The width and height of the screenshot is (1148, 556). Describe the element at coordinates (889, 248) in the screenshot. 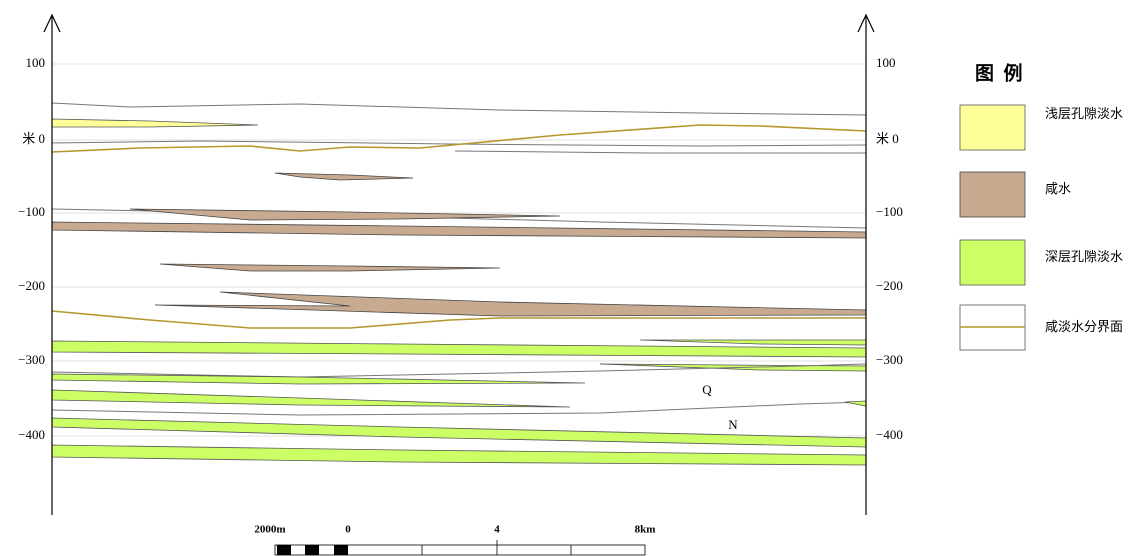

I see `right-ticks: 100 米 0 −100 −200 −300 −400` at that location.